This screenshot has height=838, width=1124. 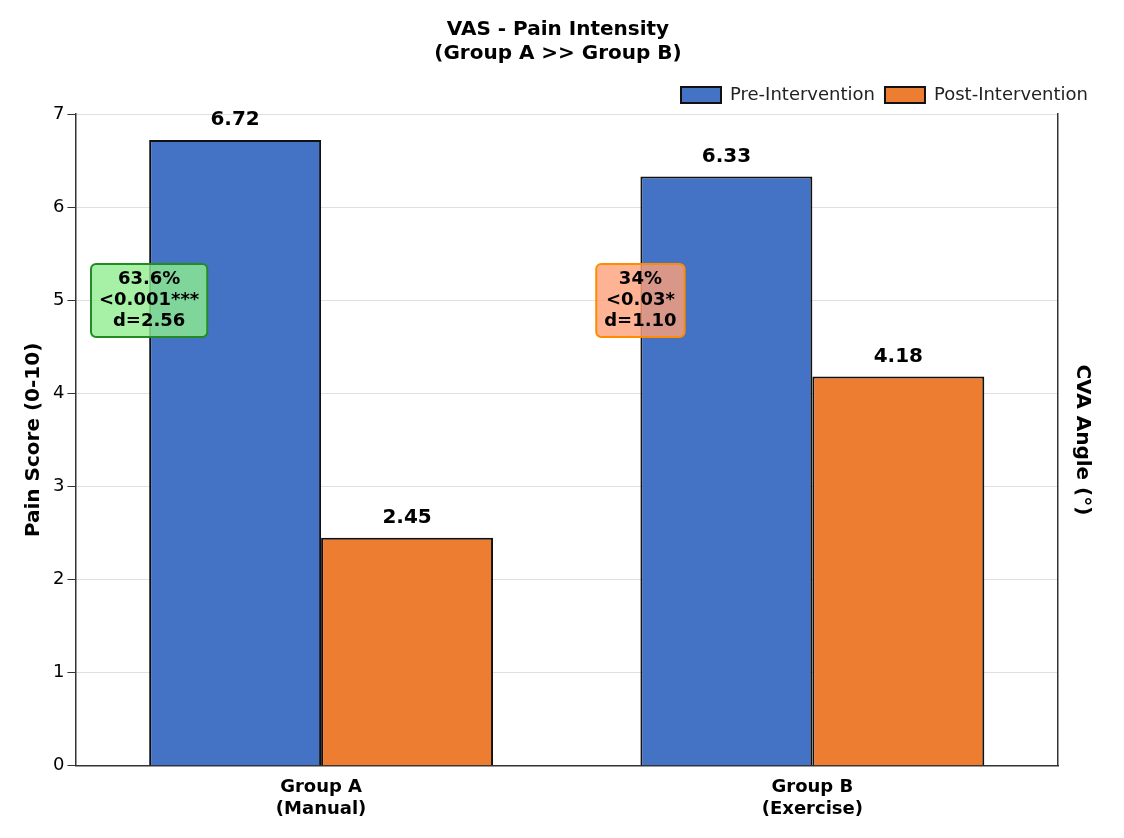 I want to click on legend-label: Pre-Intervention, so click(x=802, y=93).